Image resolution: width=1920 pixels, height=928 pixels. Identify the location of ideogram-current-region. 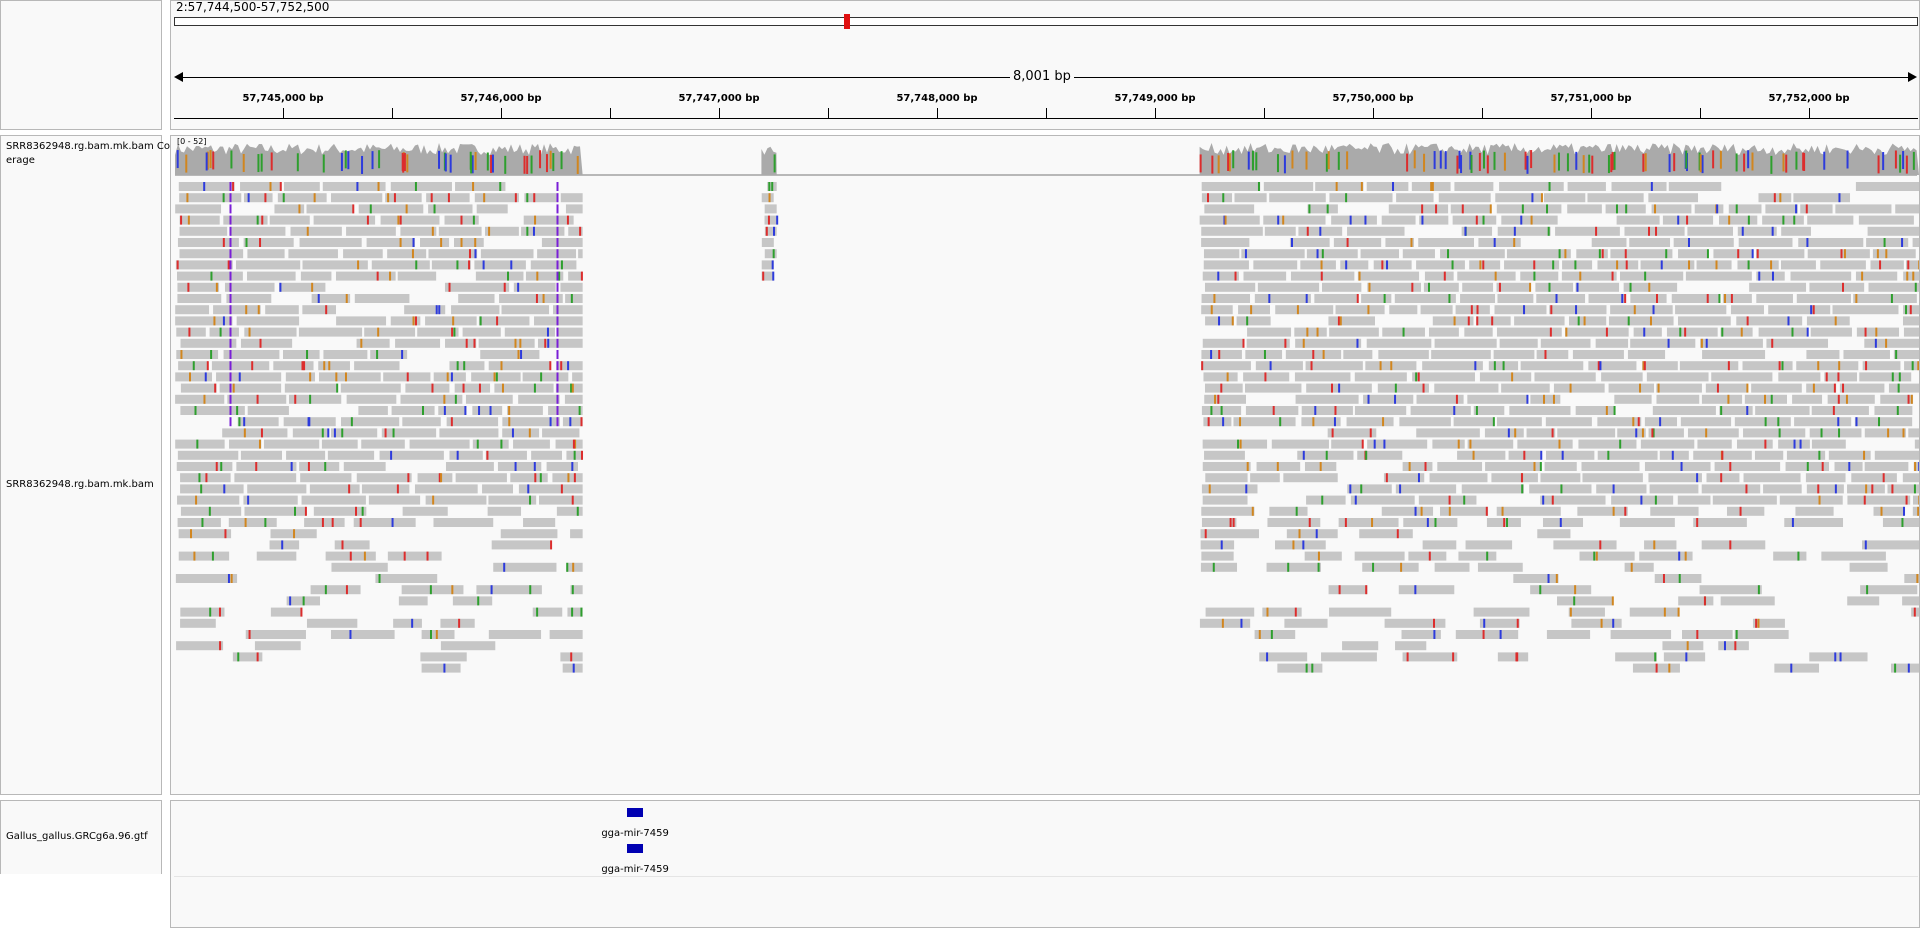
(847, 21).